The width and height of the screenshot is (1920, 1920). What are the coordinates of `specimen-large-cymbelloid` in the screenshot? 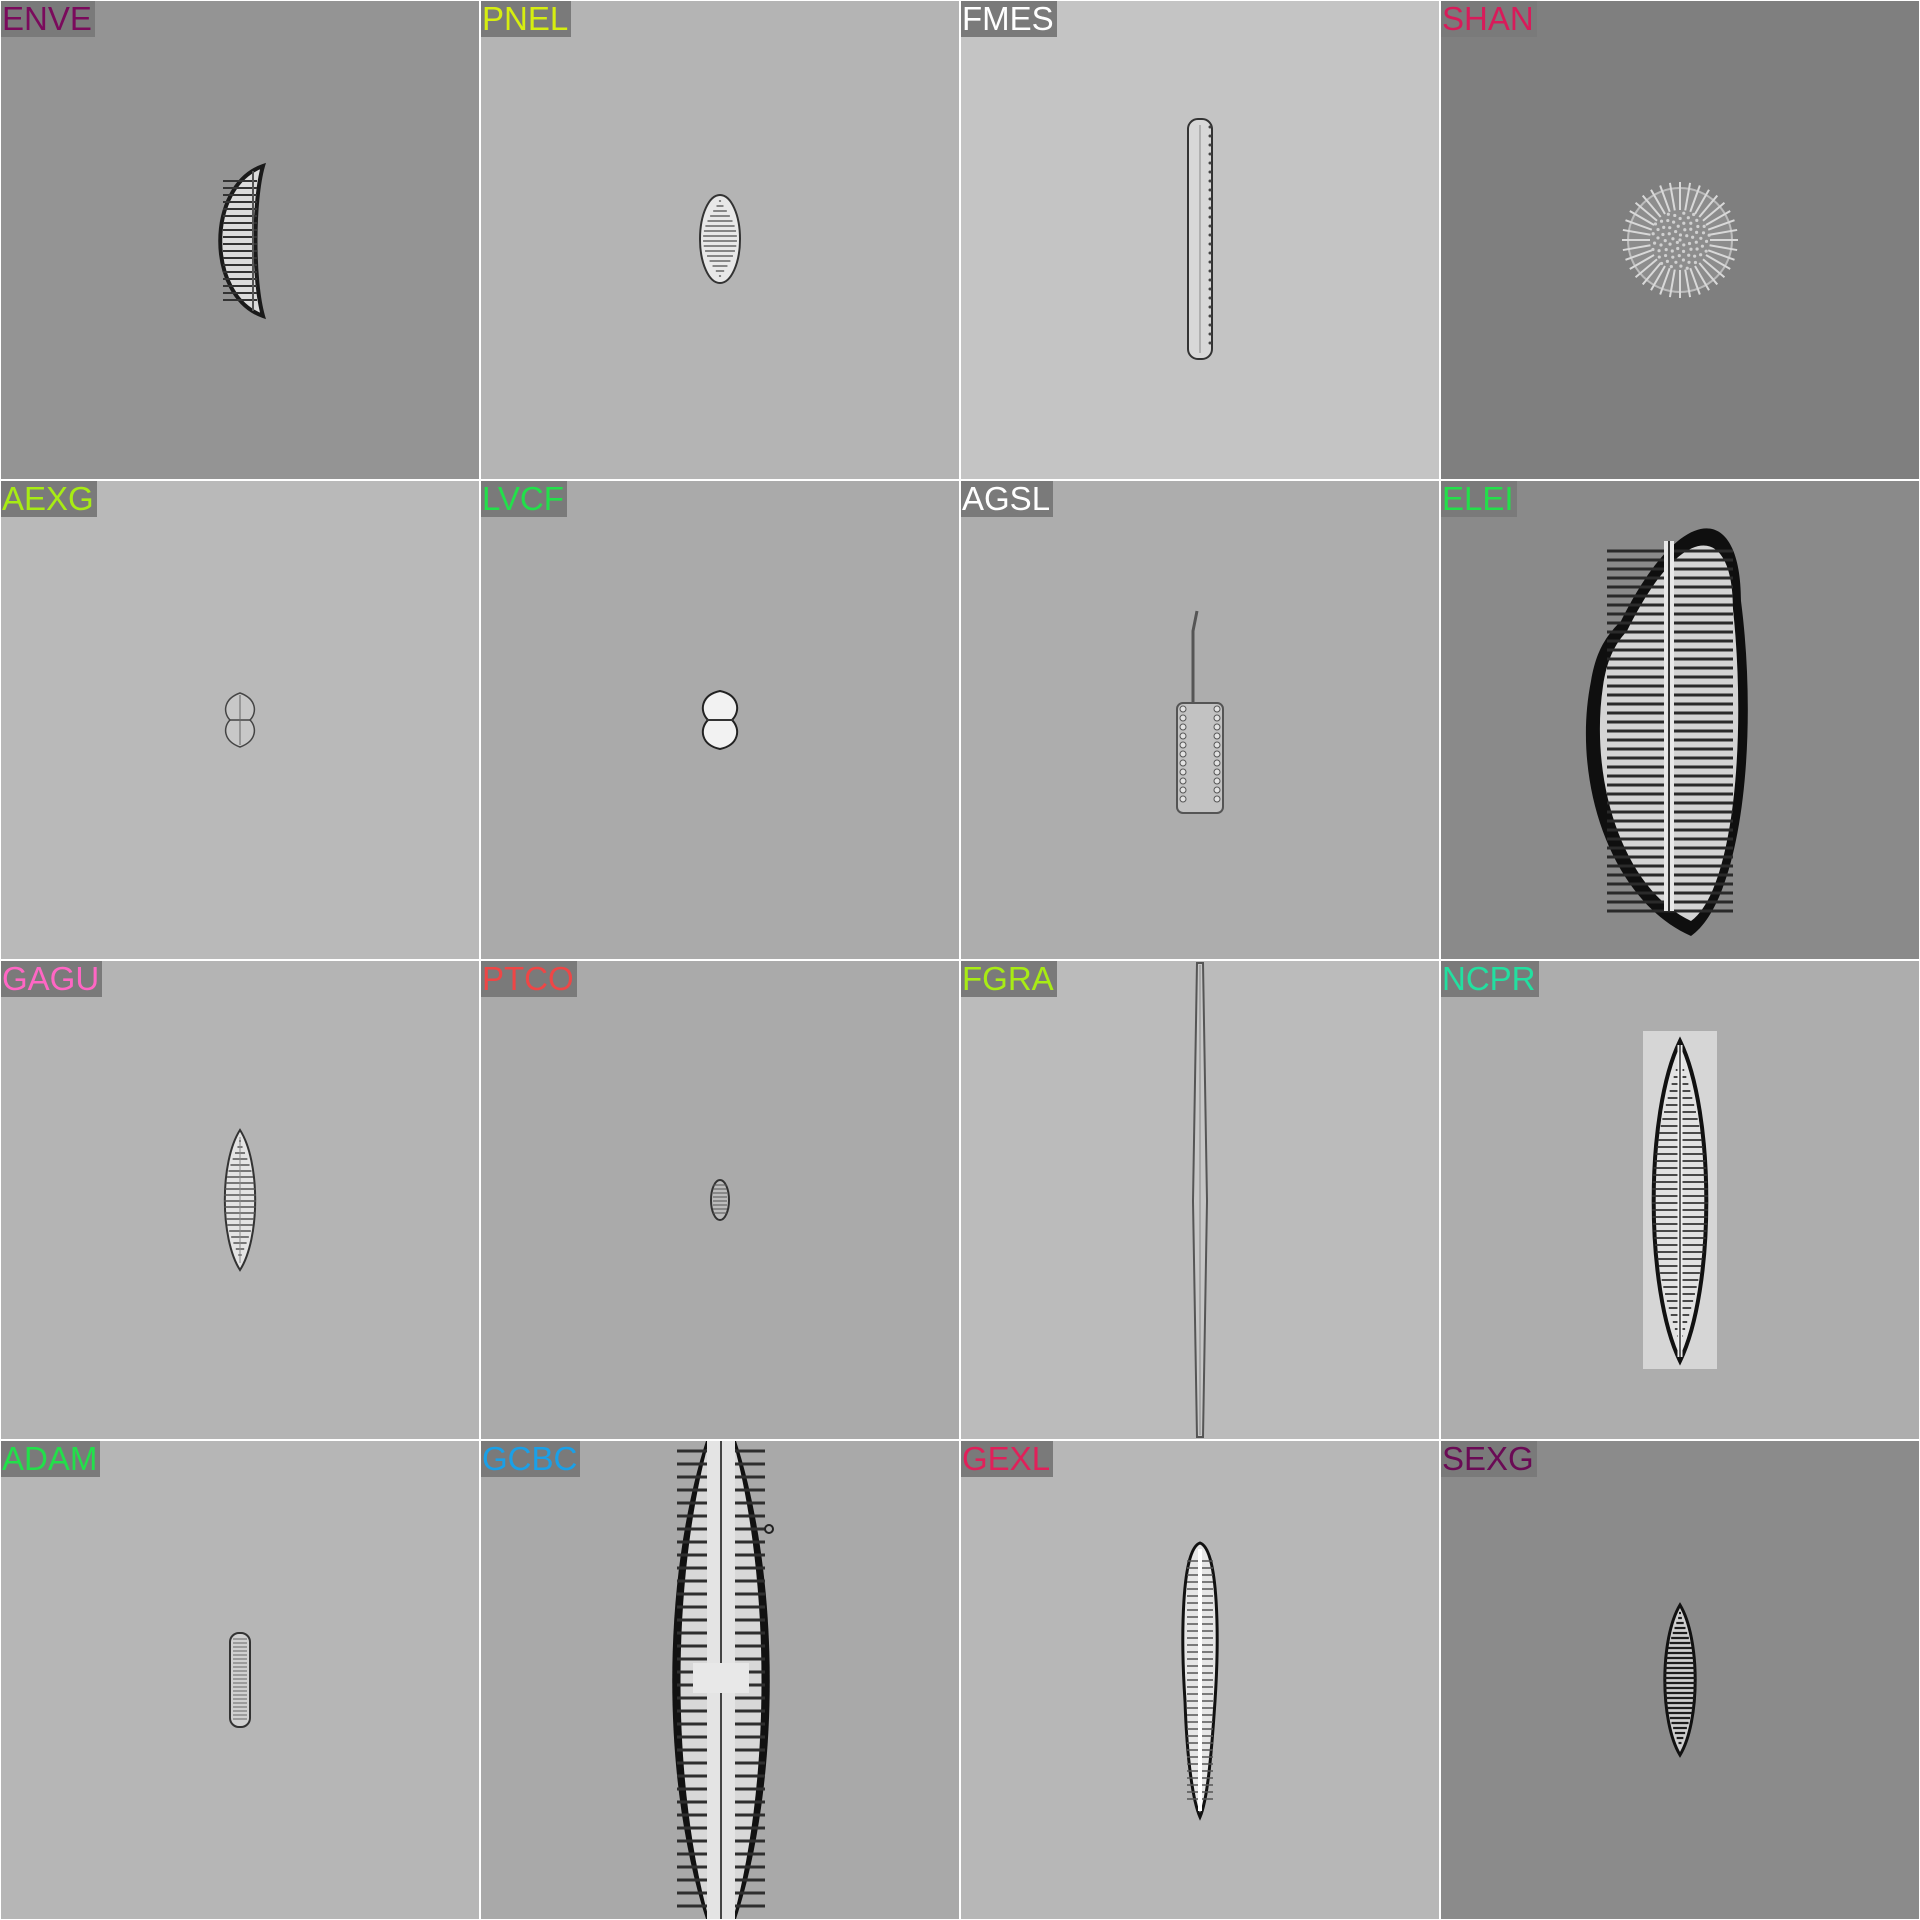 It's located at (1666, 732).